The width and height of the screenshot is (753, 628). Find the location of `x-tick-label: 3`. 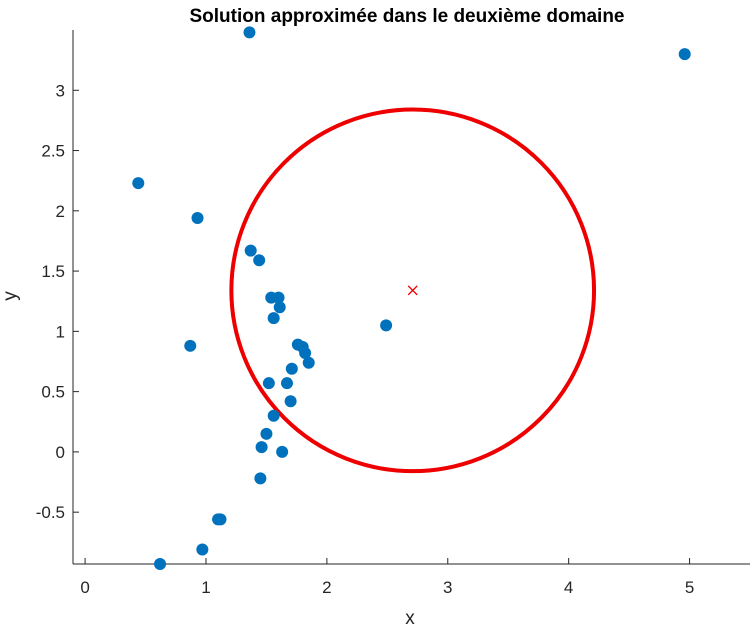

x-tick-label: 3 is located at coordinates (447, 587).